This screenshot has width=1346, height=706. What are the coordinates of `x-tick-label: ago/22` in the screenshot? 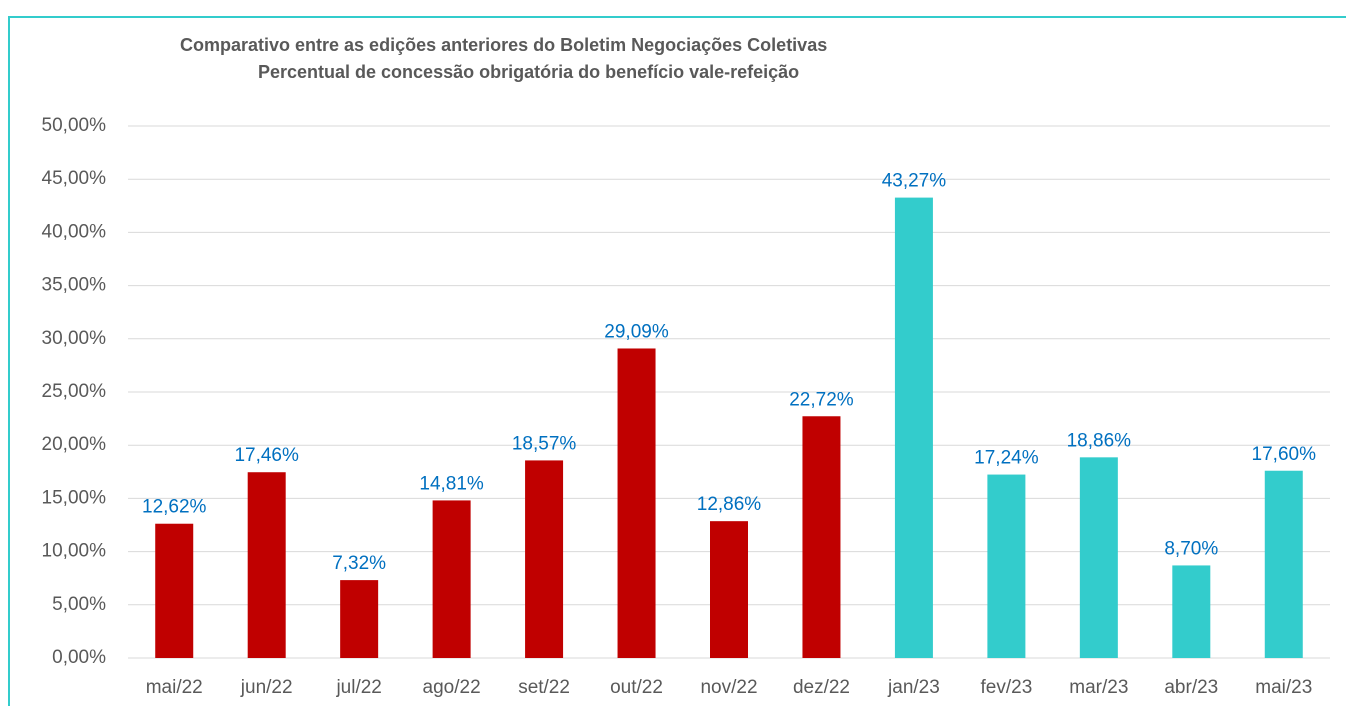 It's located at (452, 687).